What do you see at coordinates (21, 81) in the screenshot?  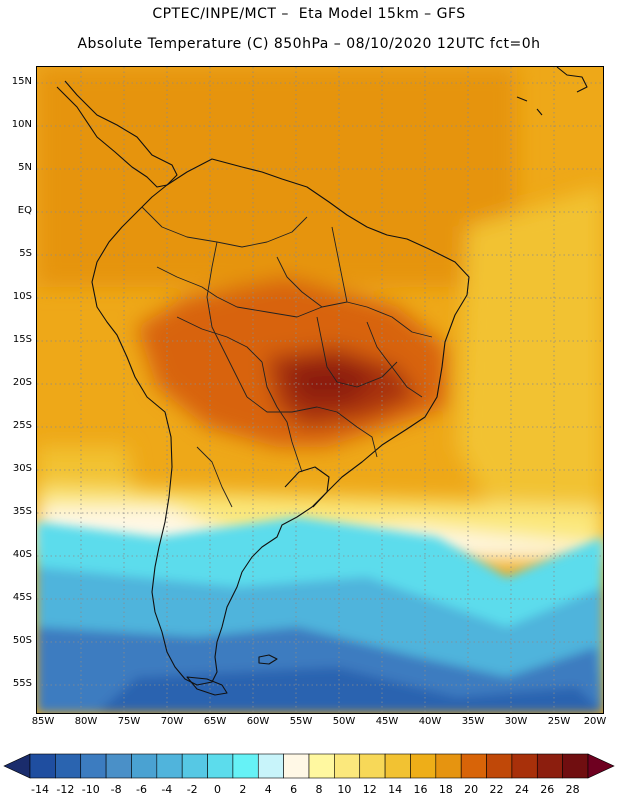 I see `lat-label: 15N` at bounding box center [21, 81].